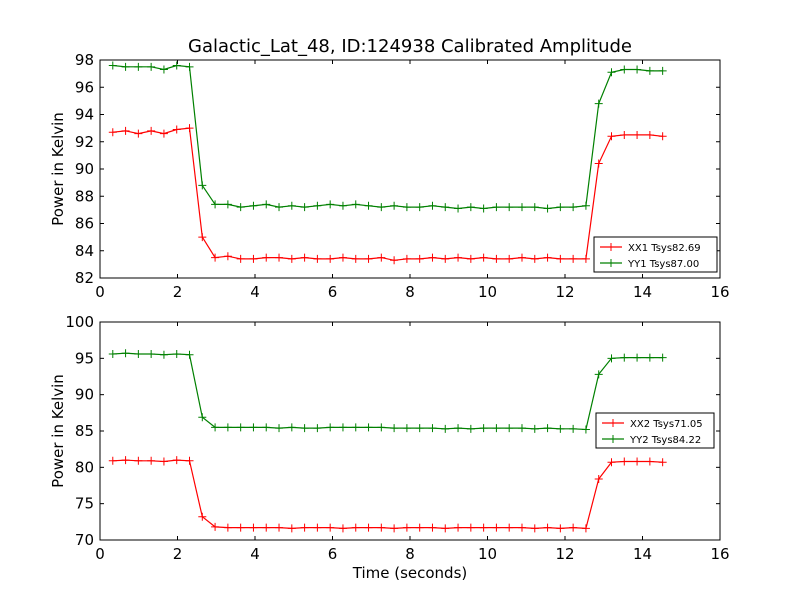 This screenshot has height=600, width=800. Describe the element at coordinates (84, 60) in the screenshot. I see `y-tick-label: 98` at that location.